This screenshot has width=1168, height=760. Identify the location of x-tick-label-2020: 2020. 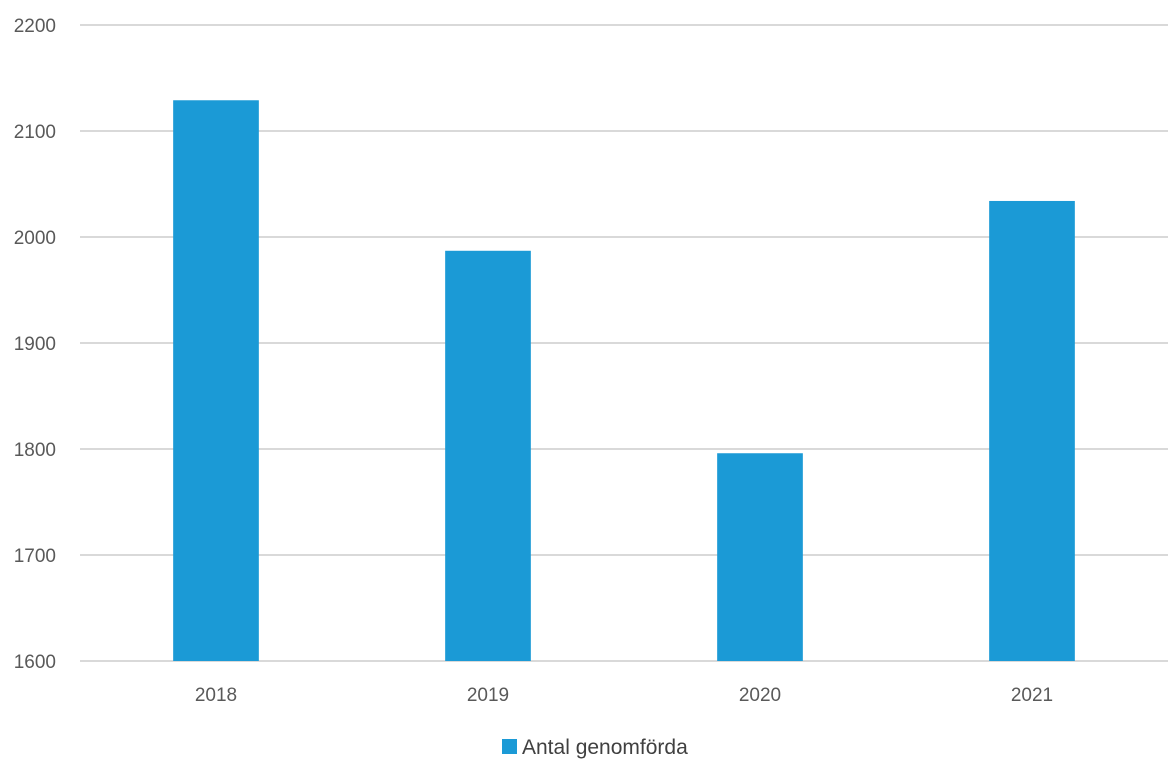
(760, 695).